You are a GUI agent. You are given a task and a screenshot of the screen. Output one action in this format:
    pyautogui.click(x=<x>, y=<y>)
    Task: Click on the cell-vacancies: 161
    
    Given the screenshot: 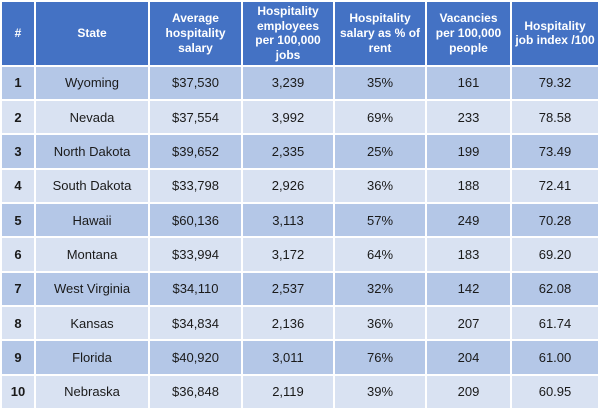 What is the action you would take?
    pyautogui.click(x=468, y=82)
    